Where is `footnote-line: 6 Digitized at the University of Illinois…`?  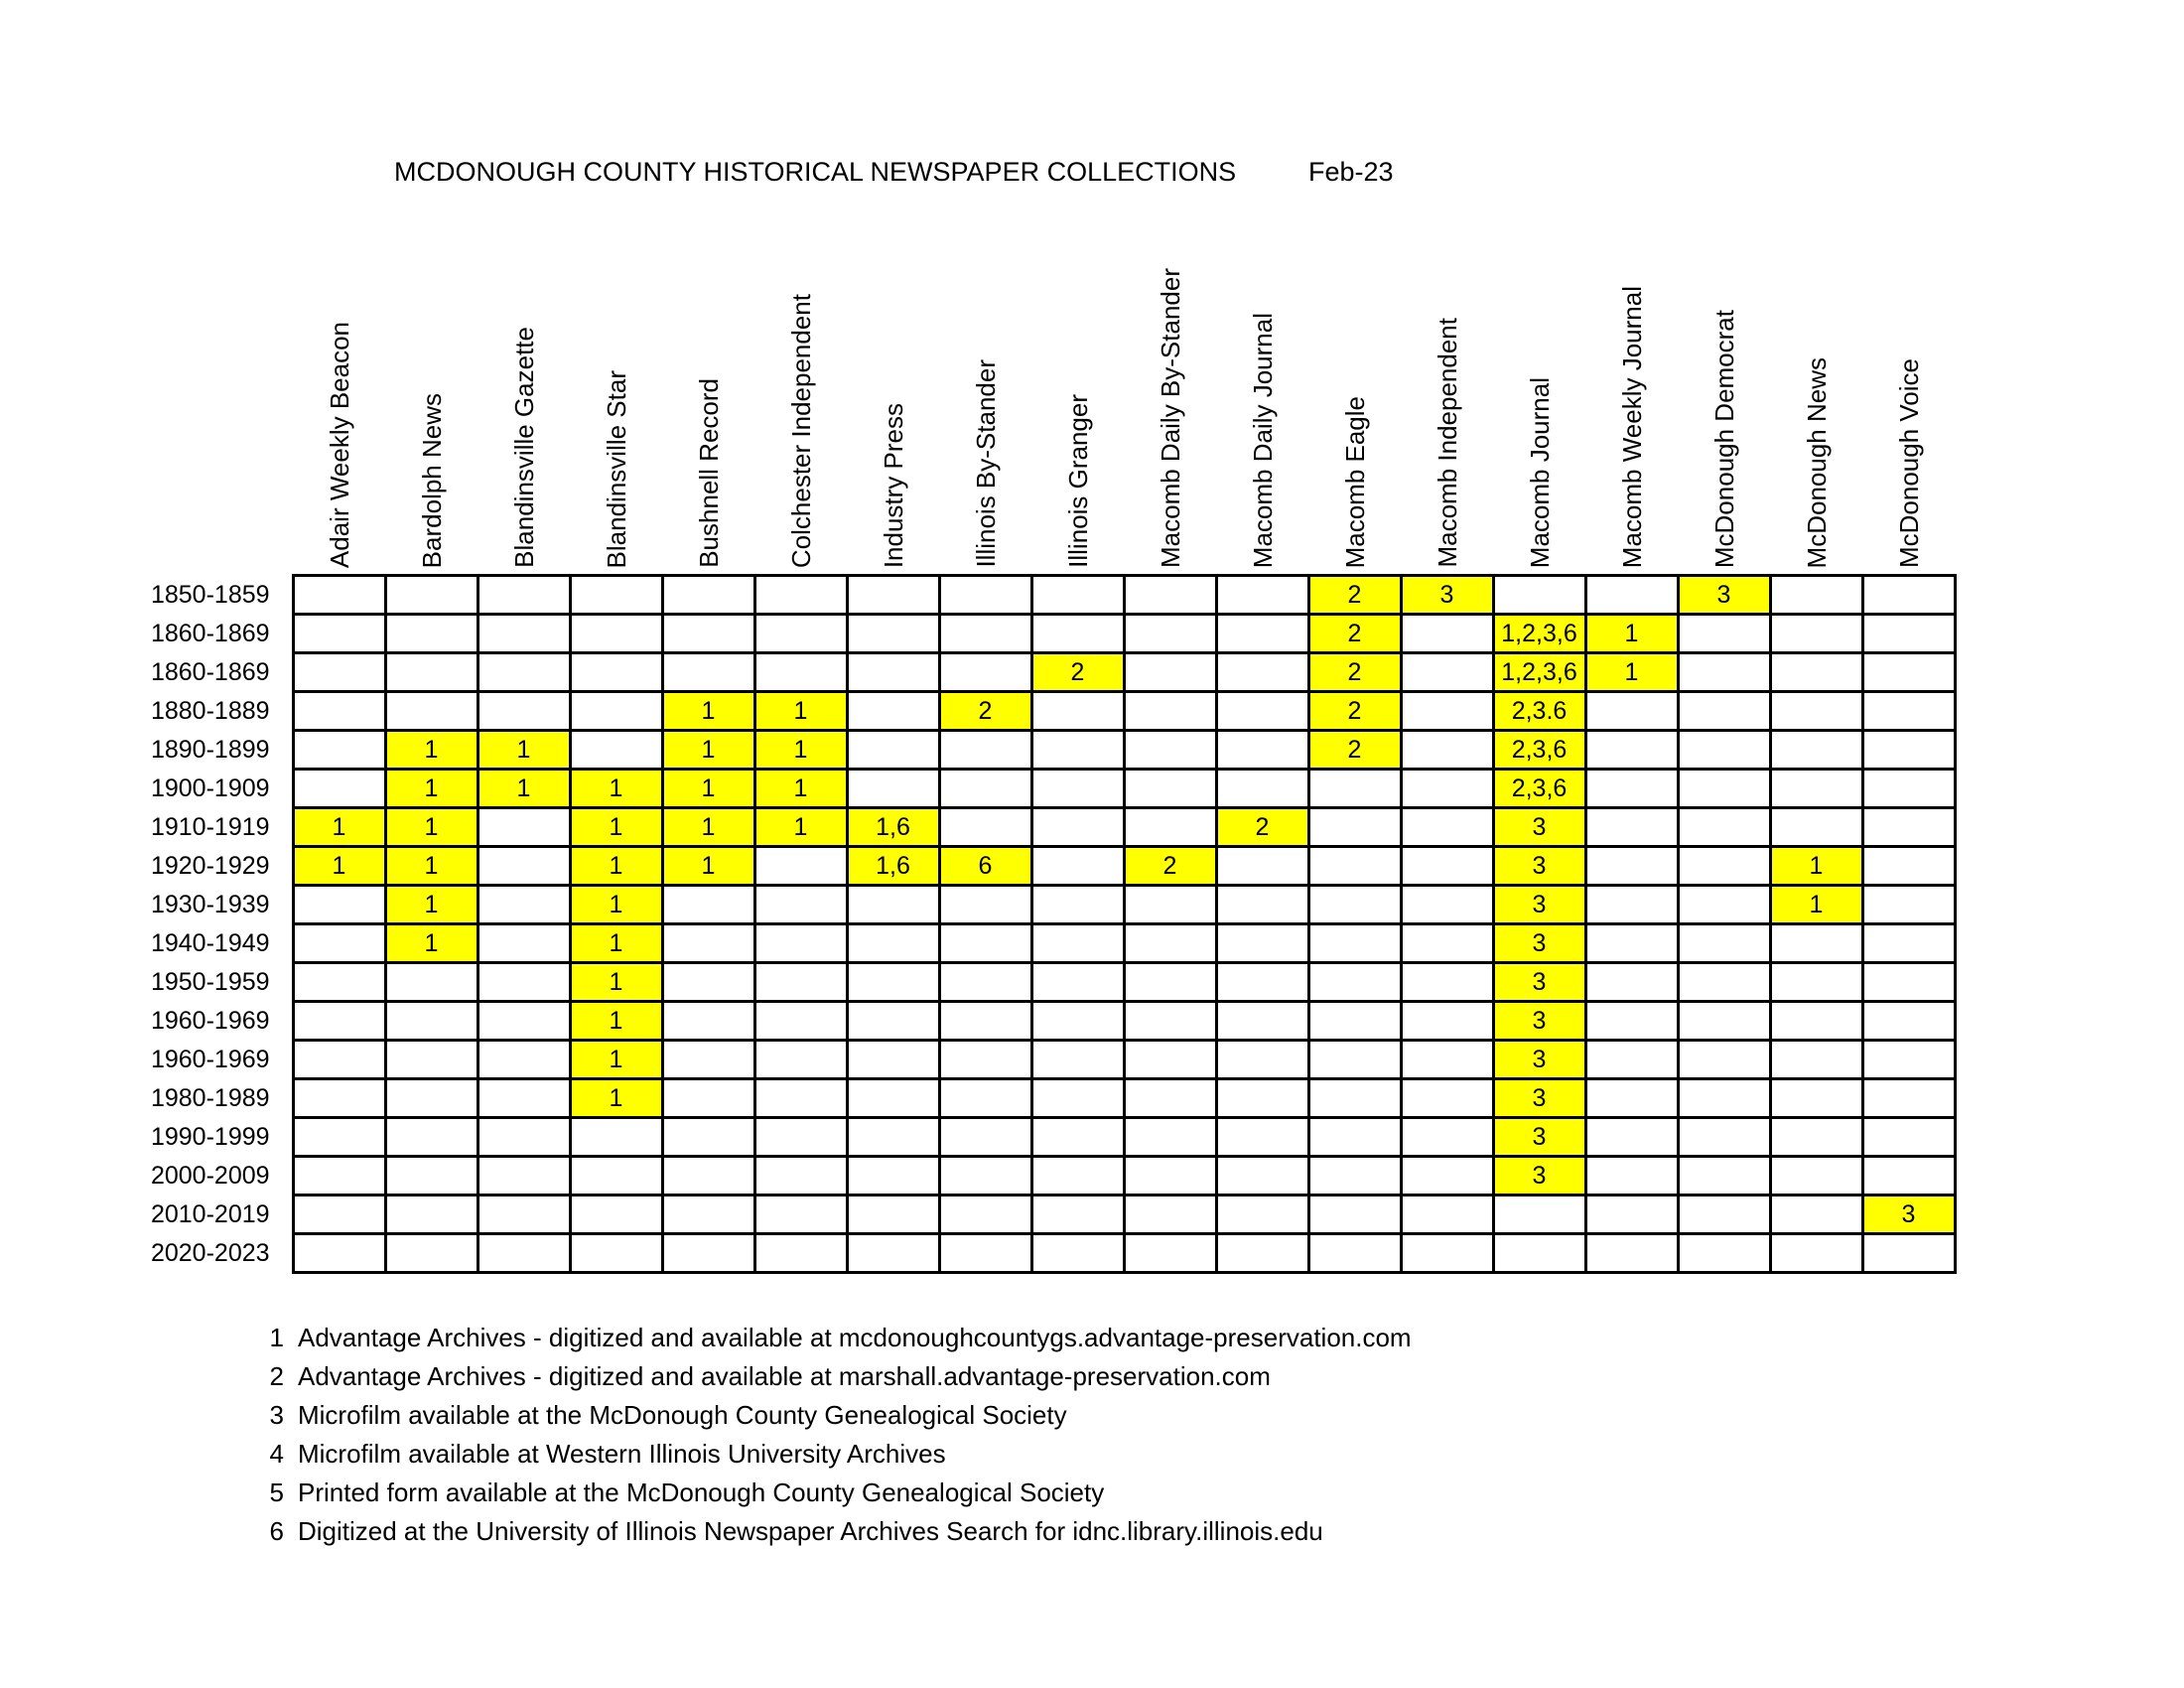
footnote-line: 6 Digitized at the University of Illinois… is located at coordinates (831, 1535).